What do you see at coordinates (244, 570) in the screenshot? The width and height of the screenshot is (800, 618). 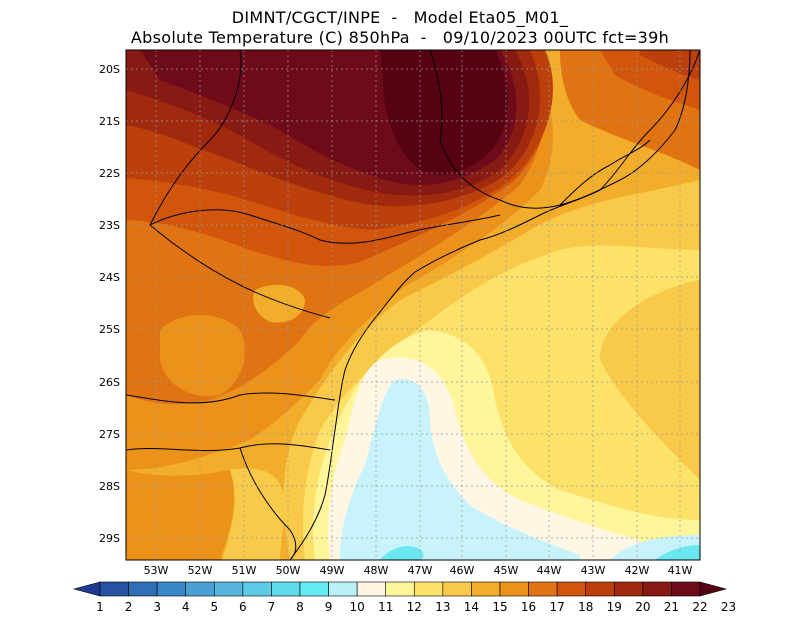 I see `lon-label-51w: 51W` at bounding box center [244, 570].